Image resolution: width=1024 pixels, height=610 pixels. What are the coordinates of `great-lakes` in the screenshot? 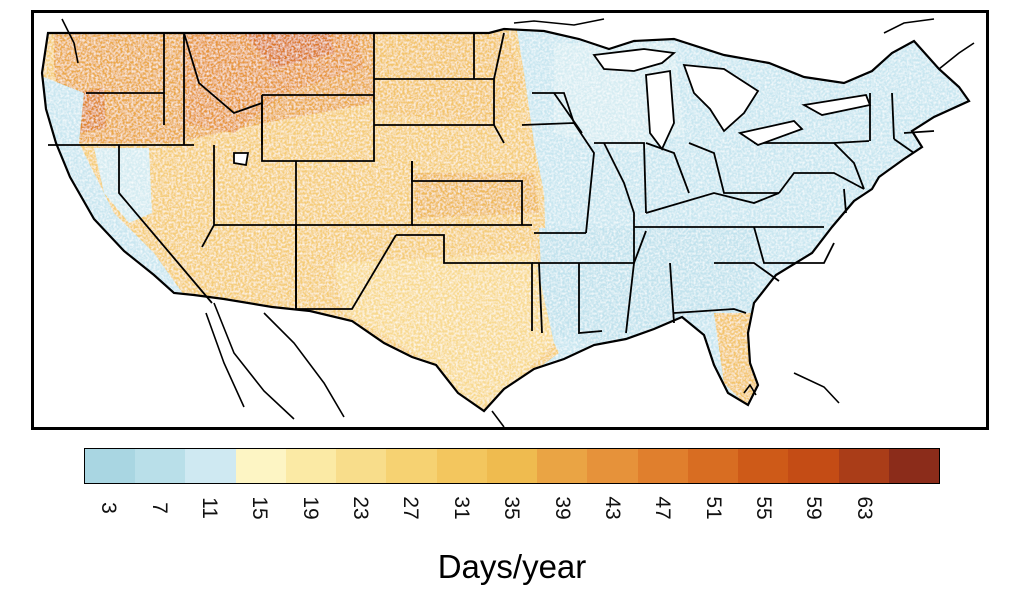 It's located at (552, 107).